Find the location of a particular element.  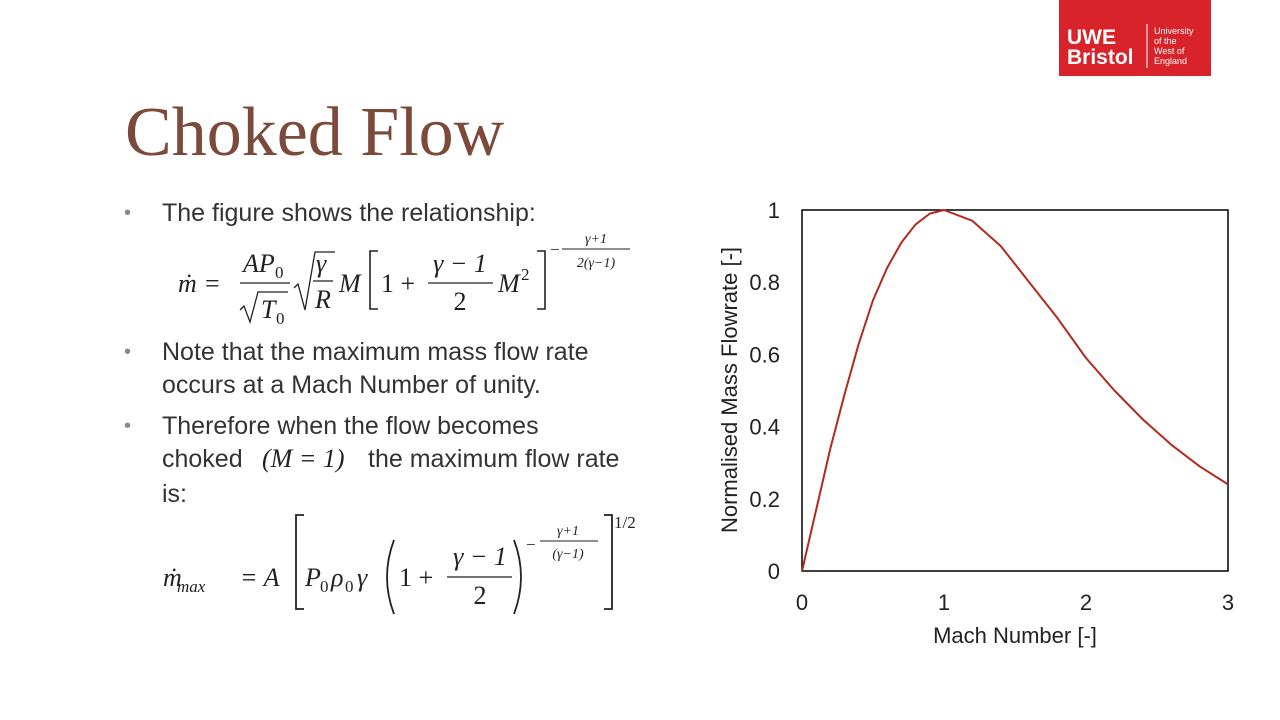

logo-sub: England is located at coordinates (1170, 61).